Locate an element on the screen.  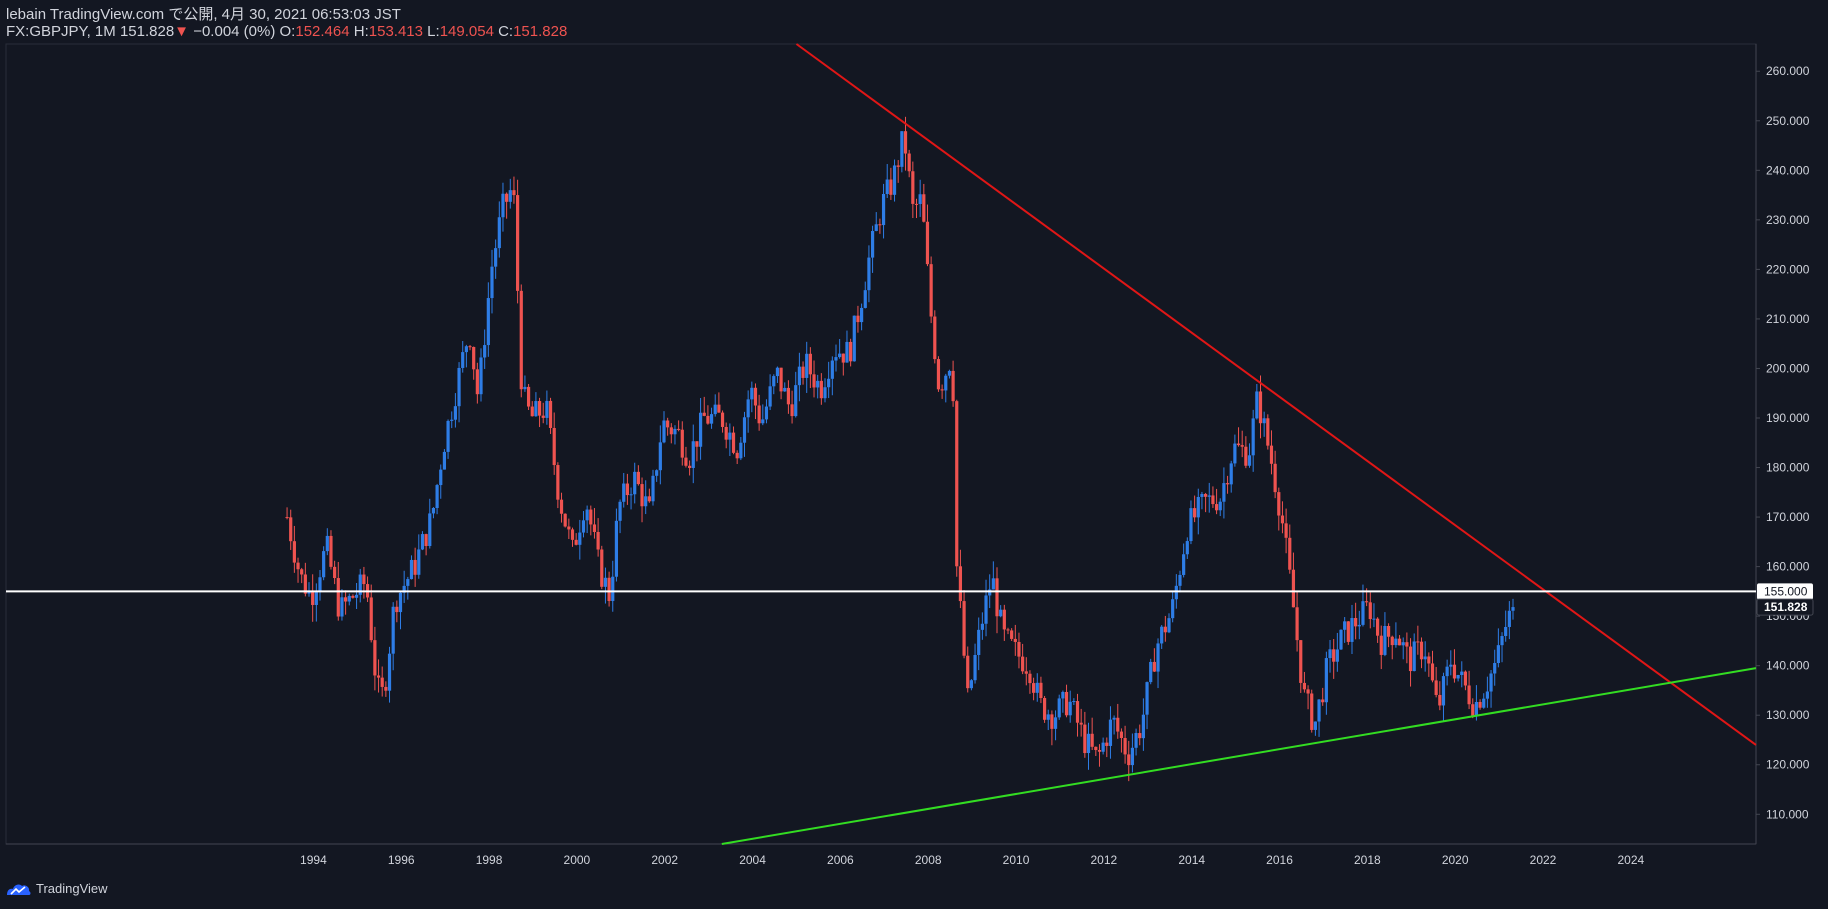
symbol-label: FX:GBPJPY, 1M is located at coordinates (61, 31).